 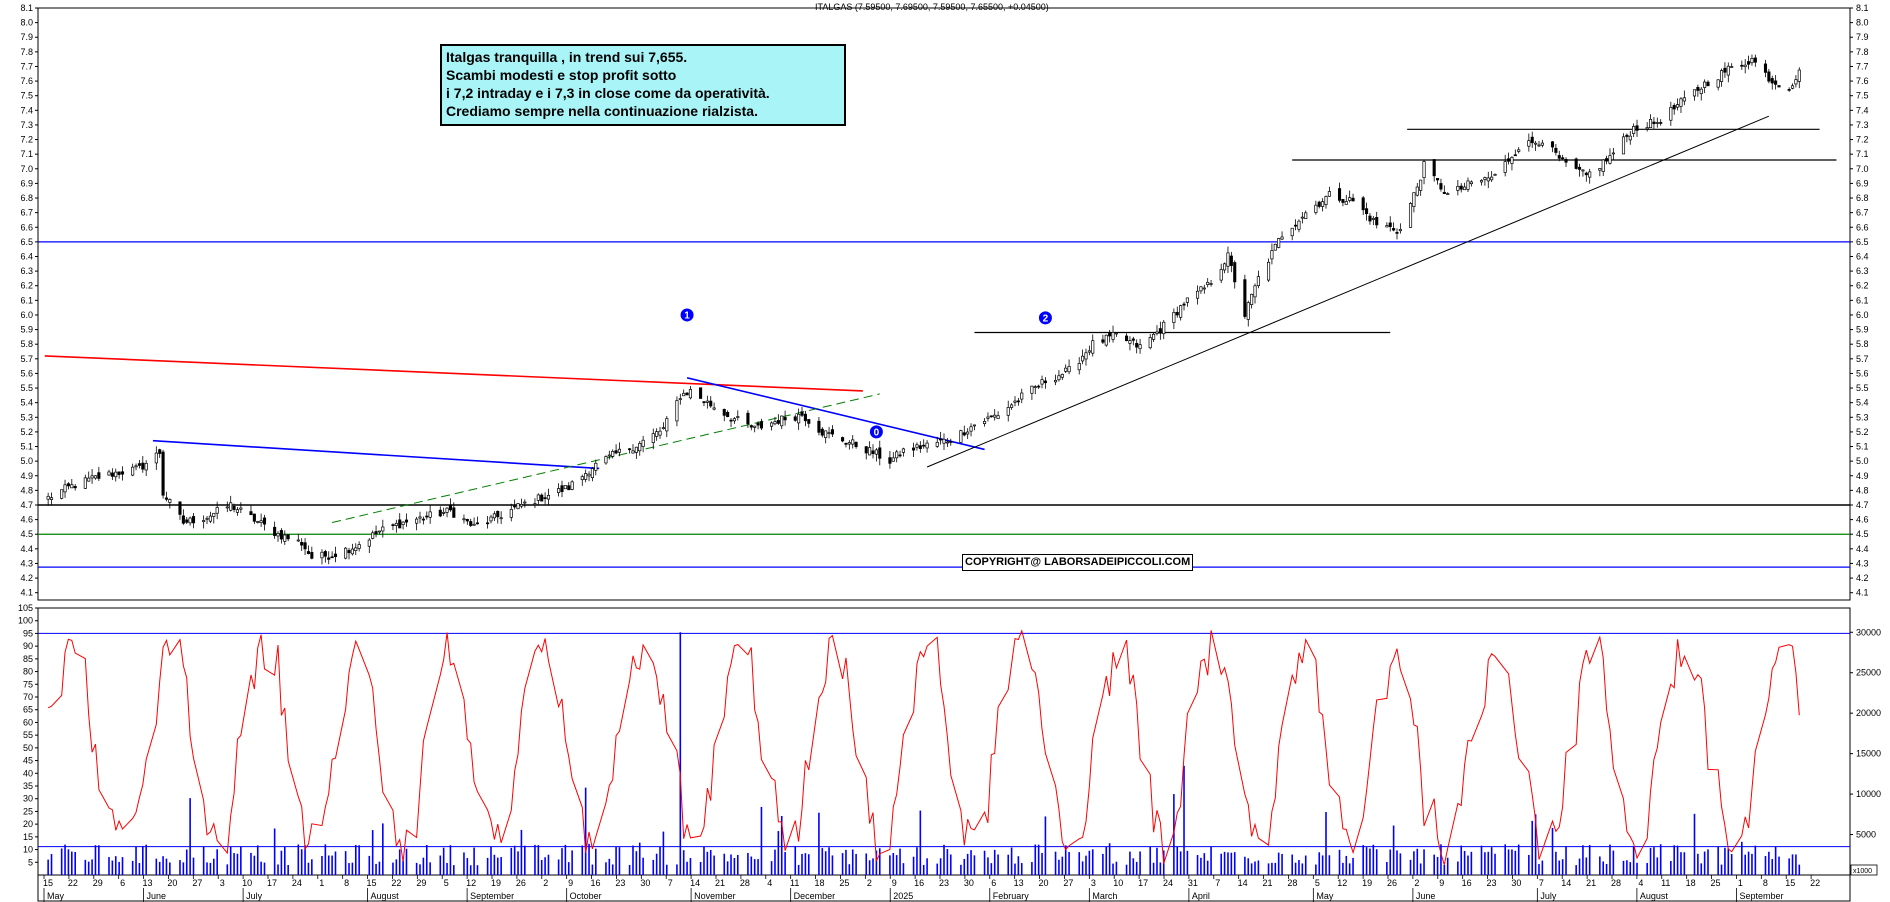 What do you see at coordinates (1862, 125) in the screenshot?
I see `price-tick-label-right: 7.3` at bounding box center [1862, 125].